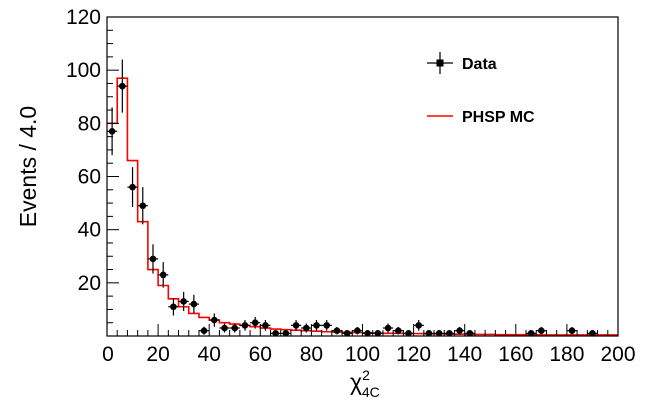 The width and height of the screenshot is (650, 401). Describe the element at coordinates (440, 63) in the screenshot. I see `legend-data-marker` at that location.